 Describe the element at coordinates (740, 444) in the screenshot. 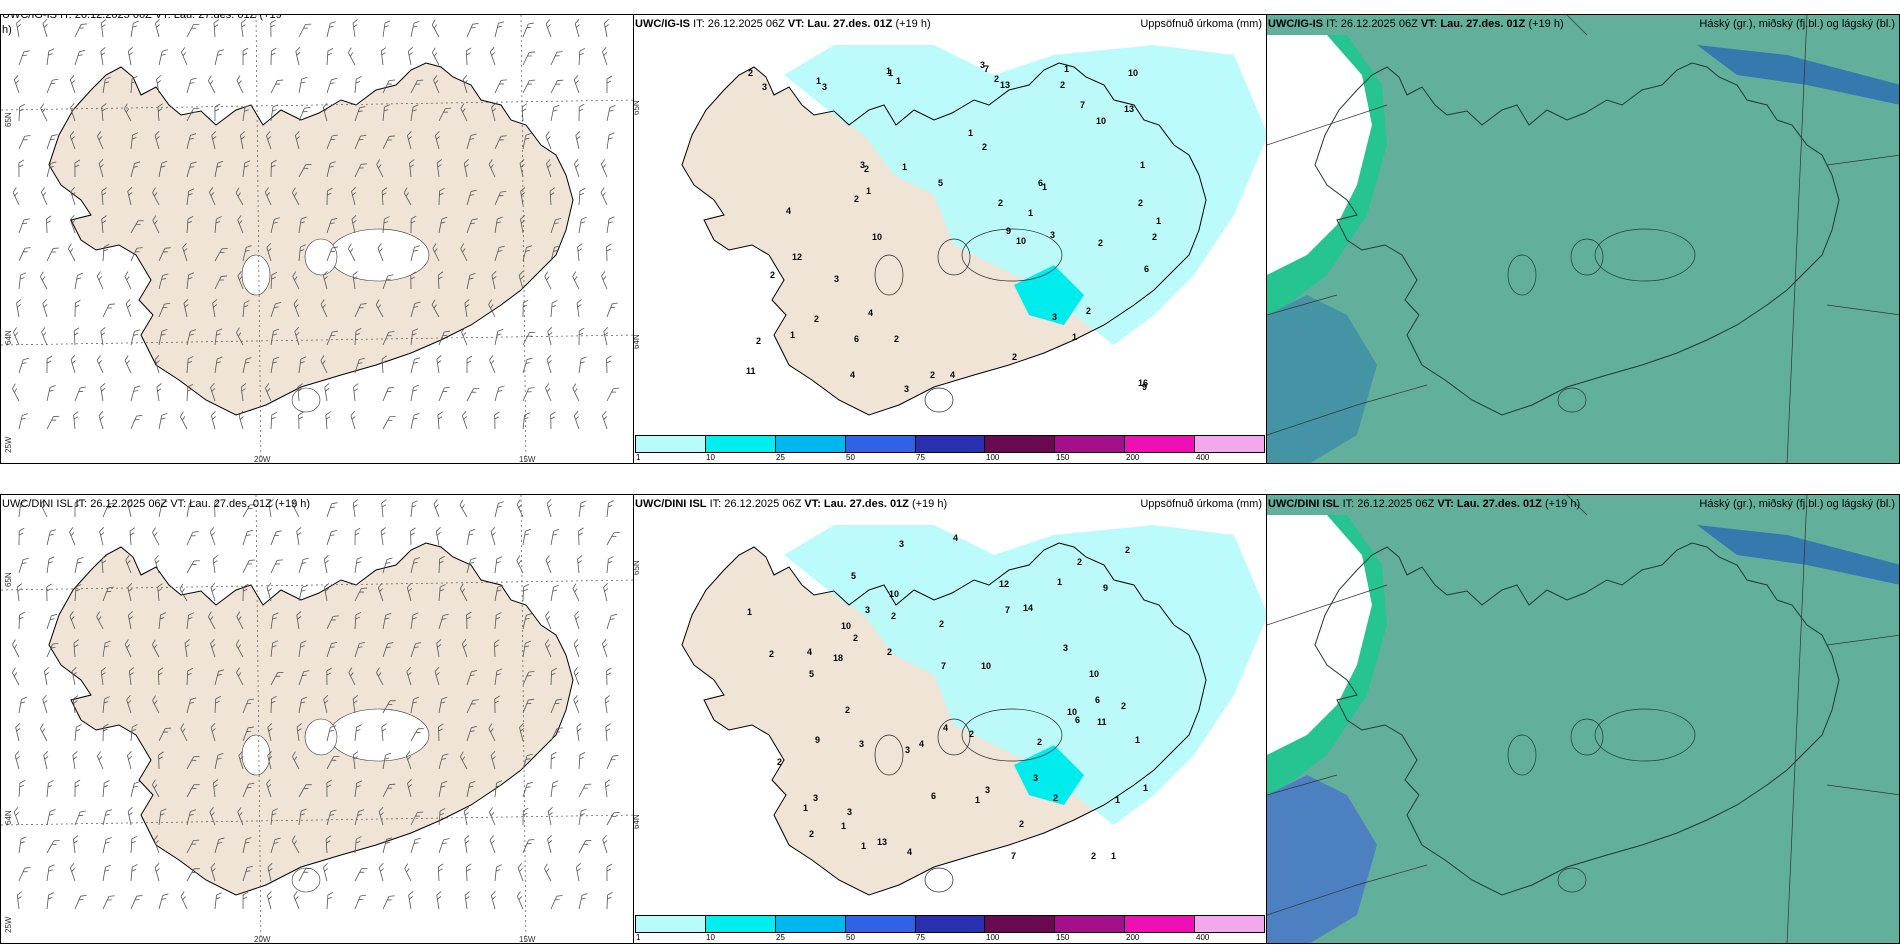

I see `colorbar-segment` at that location.